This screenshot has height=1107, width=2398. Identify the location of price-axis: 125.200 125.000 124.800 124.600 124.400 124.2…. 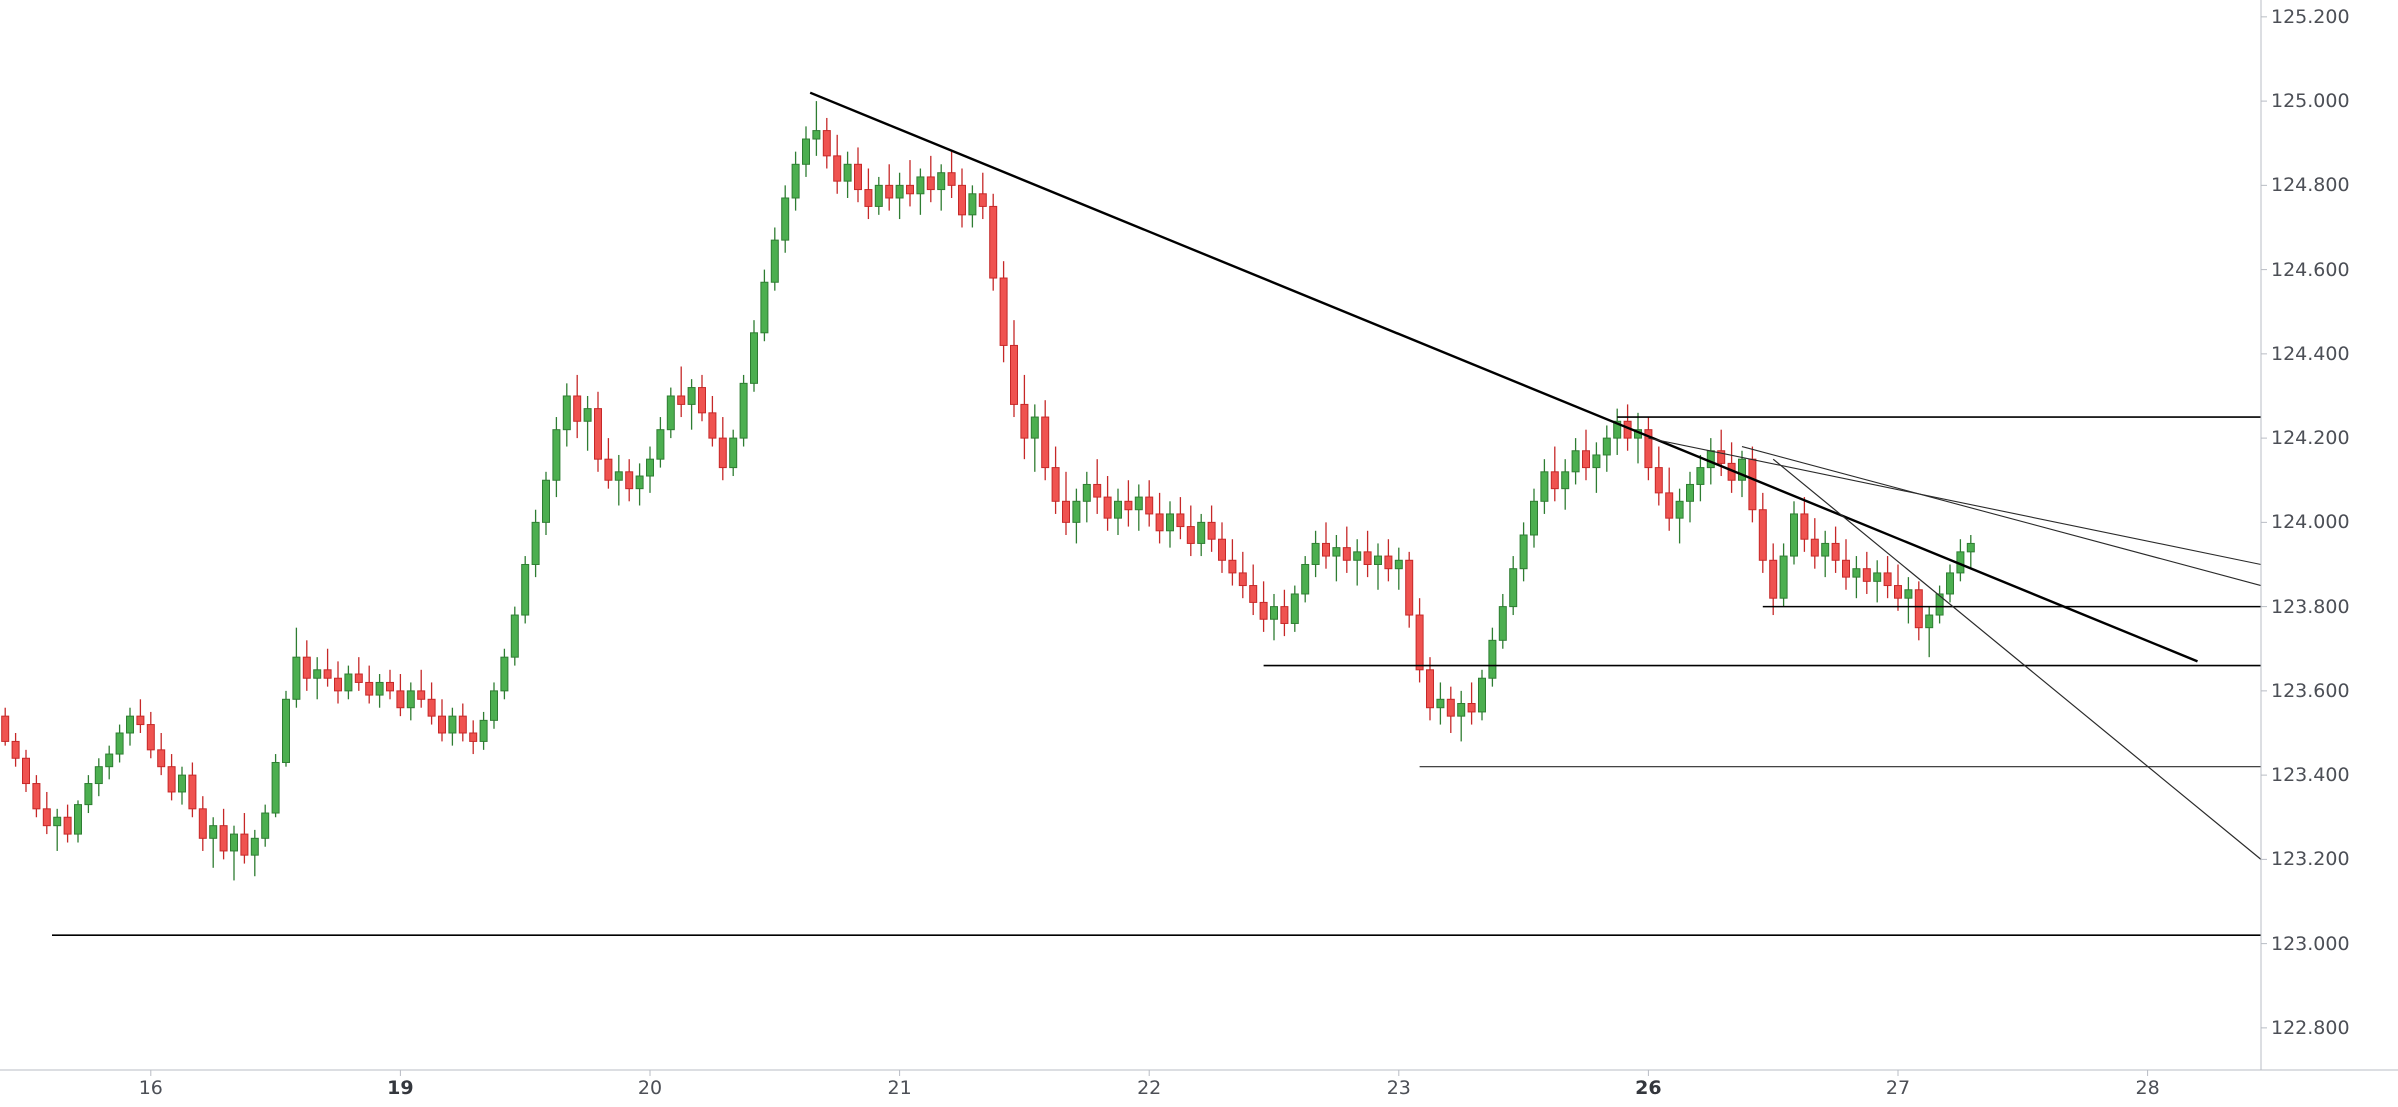
(2330, 535).